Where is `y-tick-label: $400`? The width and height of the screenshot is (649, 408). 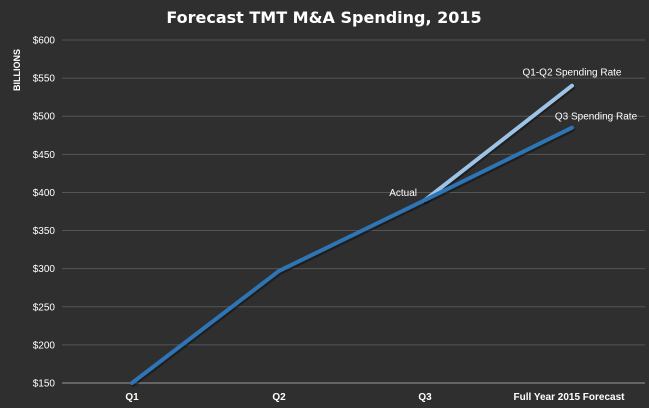 y-tick-label: $400 is located at coordinates (44, 193).